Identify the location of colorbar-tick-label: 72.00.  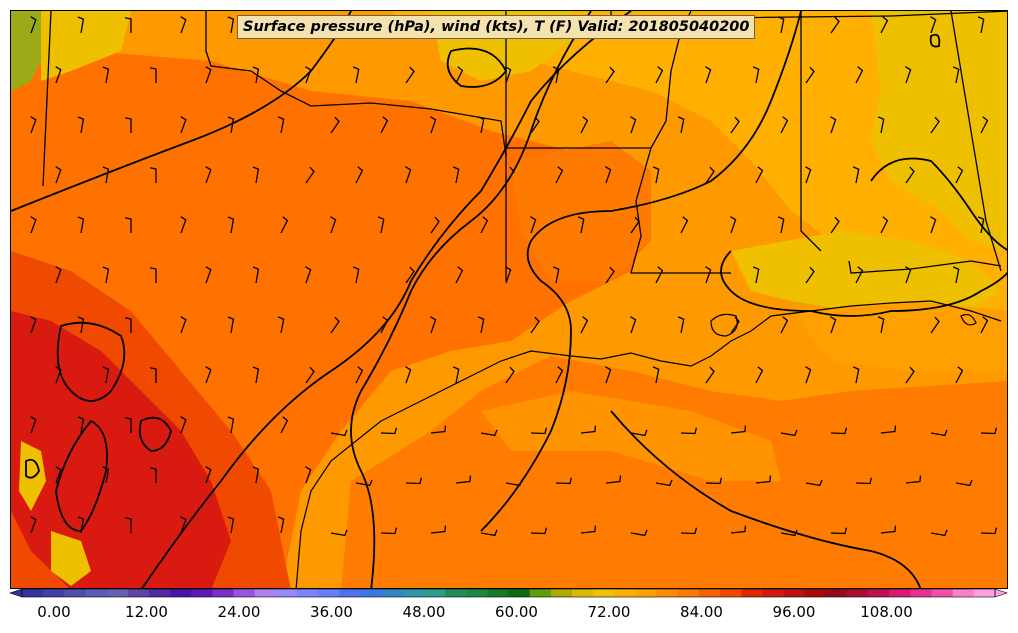
(609, 612).